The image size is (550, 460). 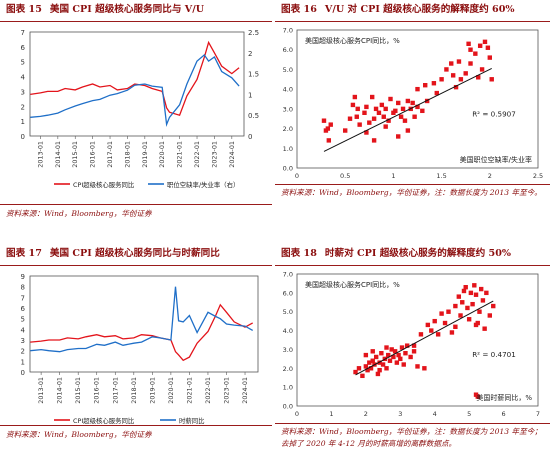 What do you see at coordinates (288, 31) in the screenshot?
I see `y-tick-label: 7.0` at bounding box center [288, 31].